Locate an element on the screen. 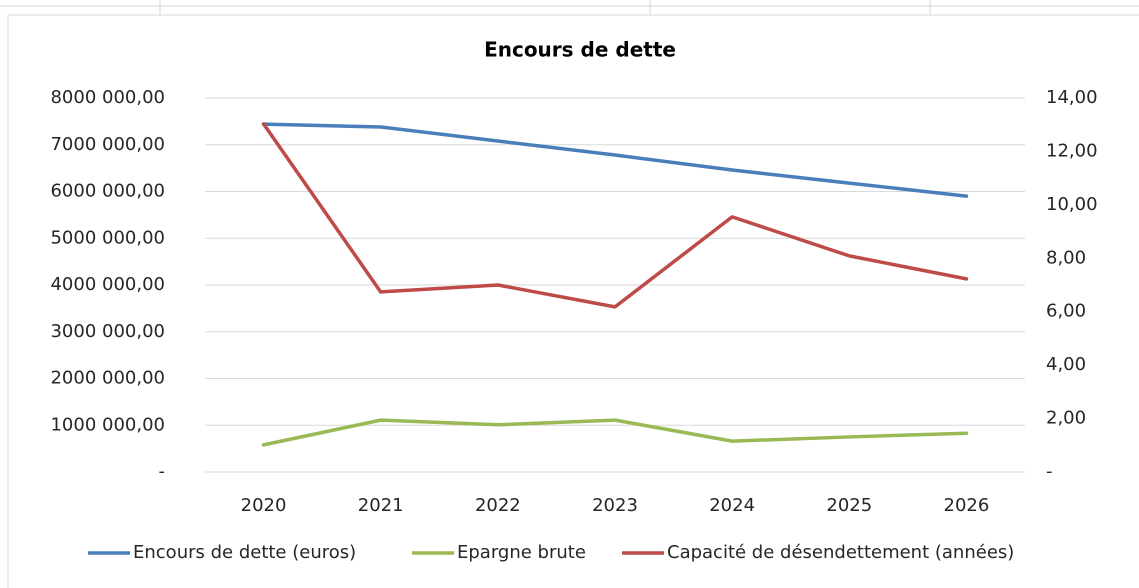 The width and height of the screenshot is (1139, 588). x-tick-label: 2024 is located at coordinates (732, 505).